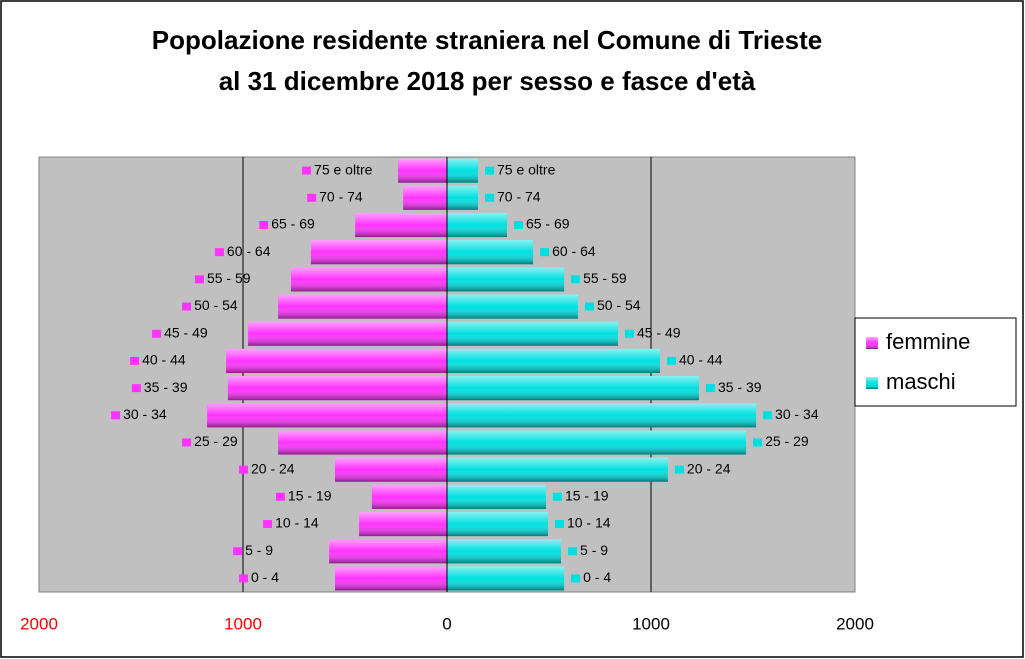 This screenshot has width=1025, height=659. What do you see at coordinates (921, 381) in the screenshot?
I see `legend-label: maschi` at bounding box center [921, 381].